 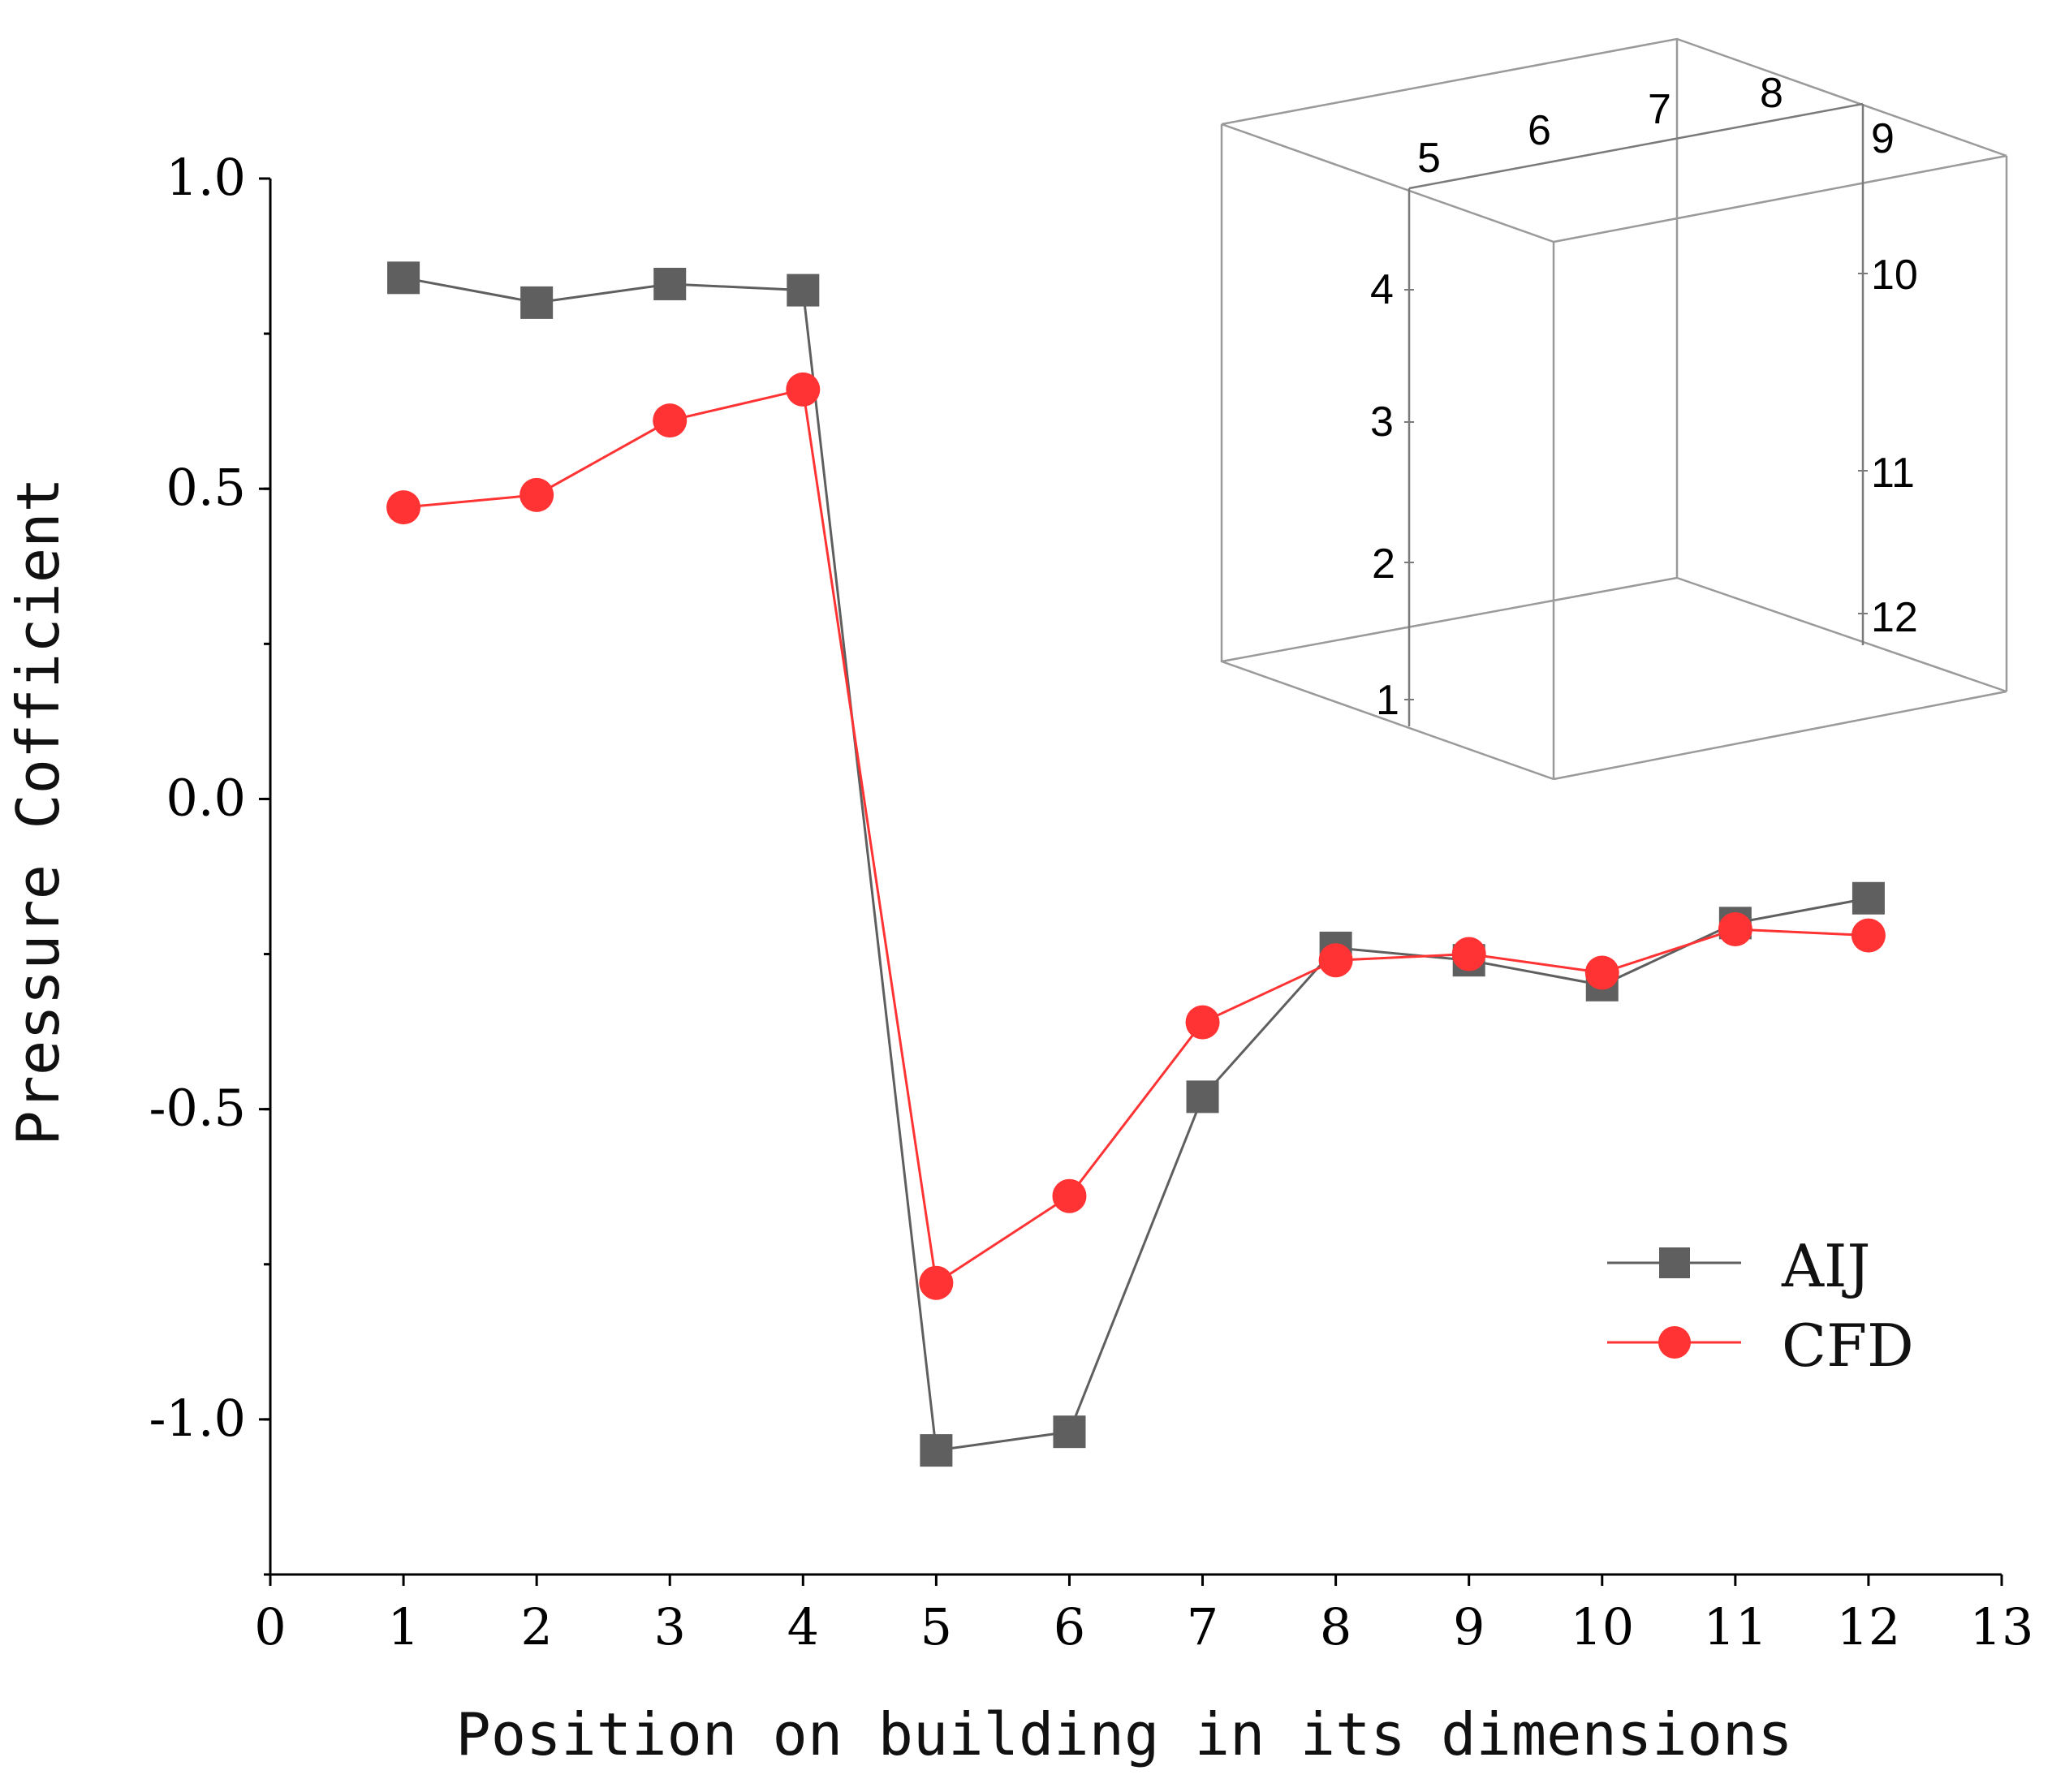 I want to click on y-tick-label: 0.5, so click(x=206, y=488).